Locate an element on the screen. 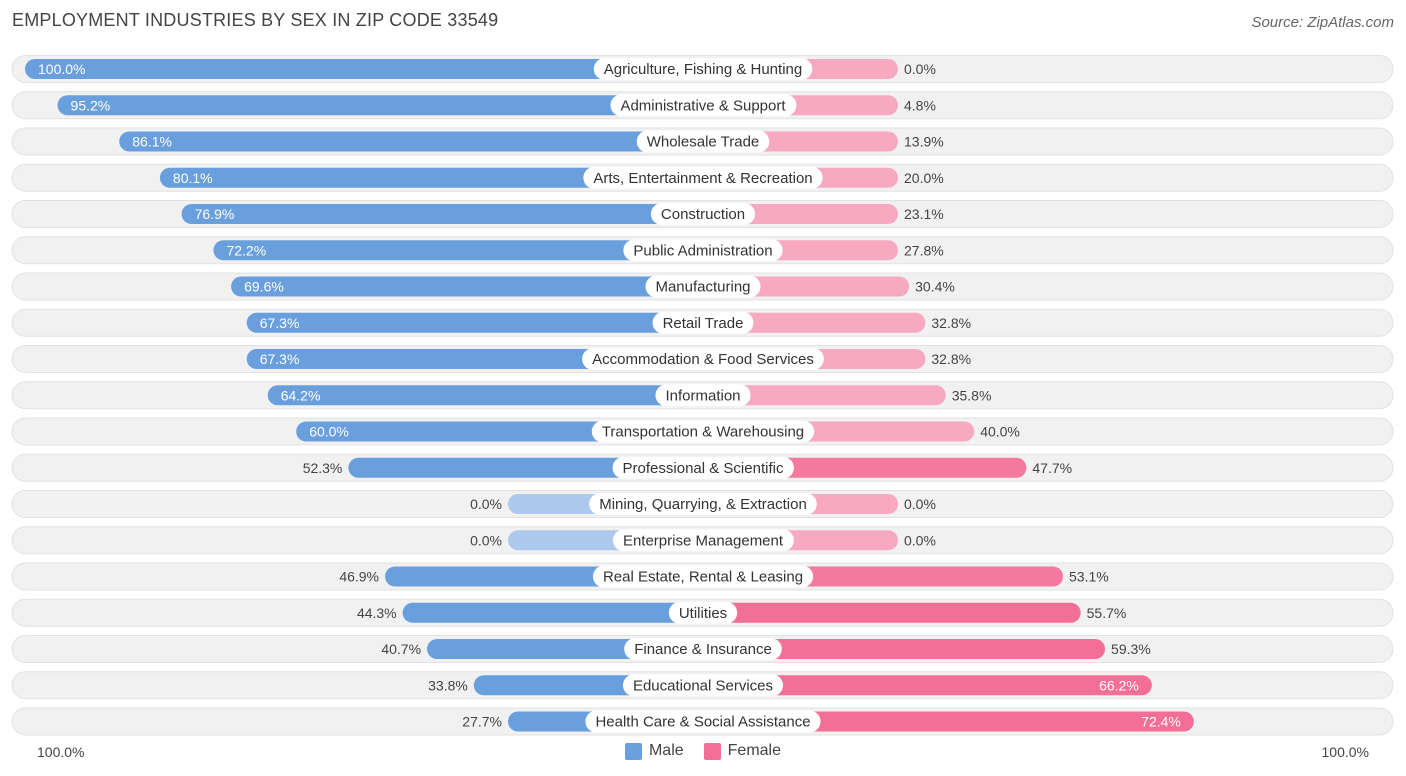 This screenshot has height=776, width=1406. value-label-female: 35.8% is located at coordinates (972, 395).